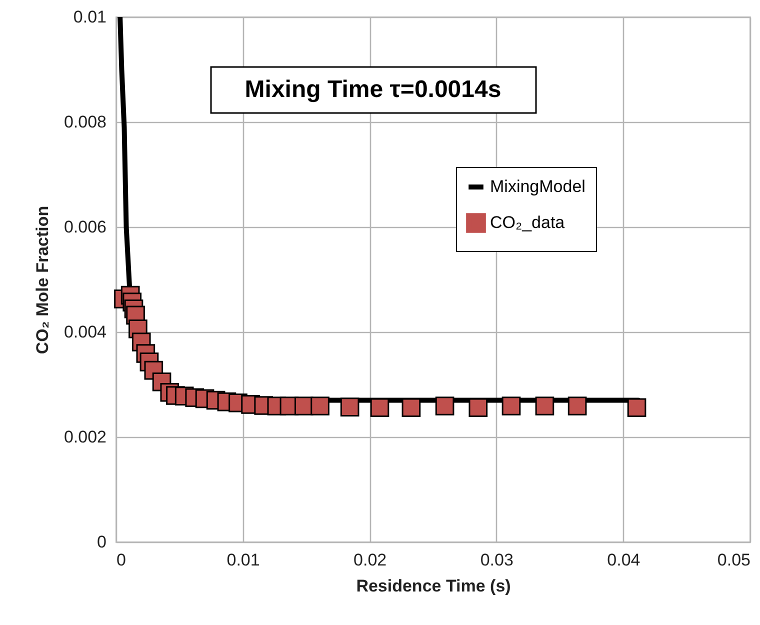 This screenshot has height=625, width=760. Describe the element at coordinates (101, 542) in the screenshot. I see `y-tick-label: 0` at that location.